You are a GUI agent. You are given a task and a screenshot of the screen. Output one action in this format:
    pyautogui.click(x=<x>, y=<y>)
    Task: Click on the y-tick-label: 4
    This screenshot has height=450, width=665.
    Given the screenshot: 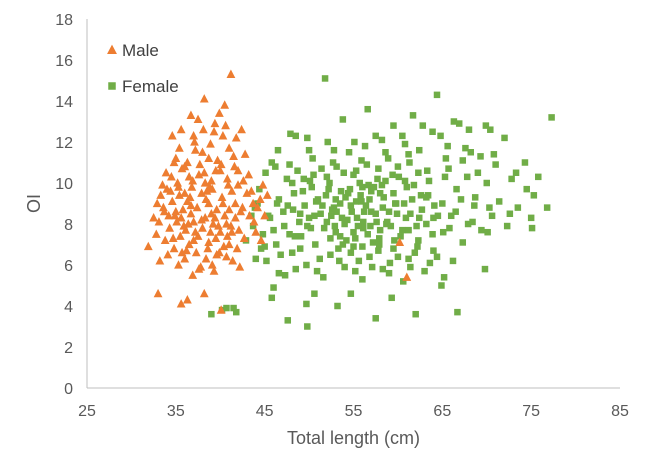 What is the action you would take?
    pyautogui.click(x=68, y=307)
    